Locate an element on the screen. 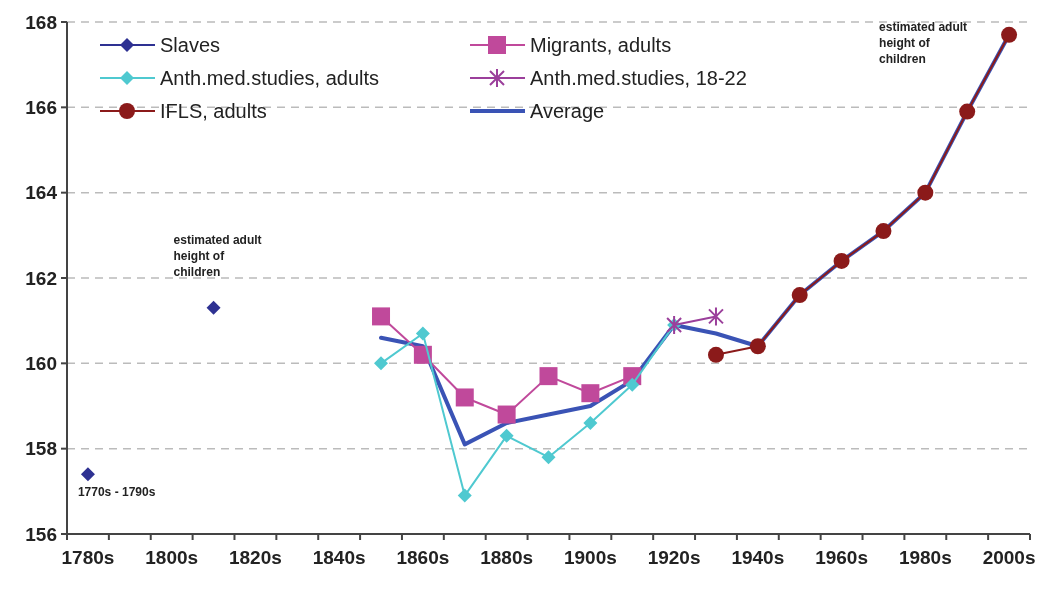  x-tick-label: 1880s is located at coordinates (507, 557).